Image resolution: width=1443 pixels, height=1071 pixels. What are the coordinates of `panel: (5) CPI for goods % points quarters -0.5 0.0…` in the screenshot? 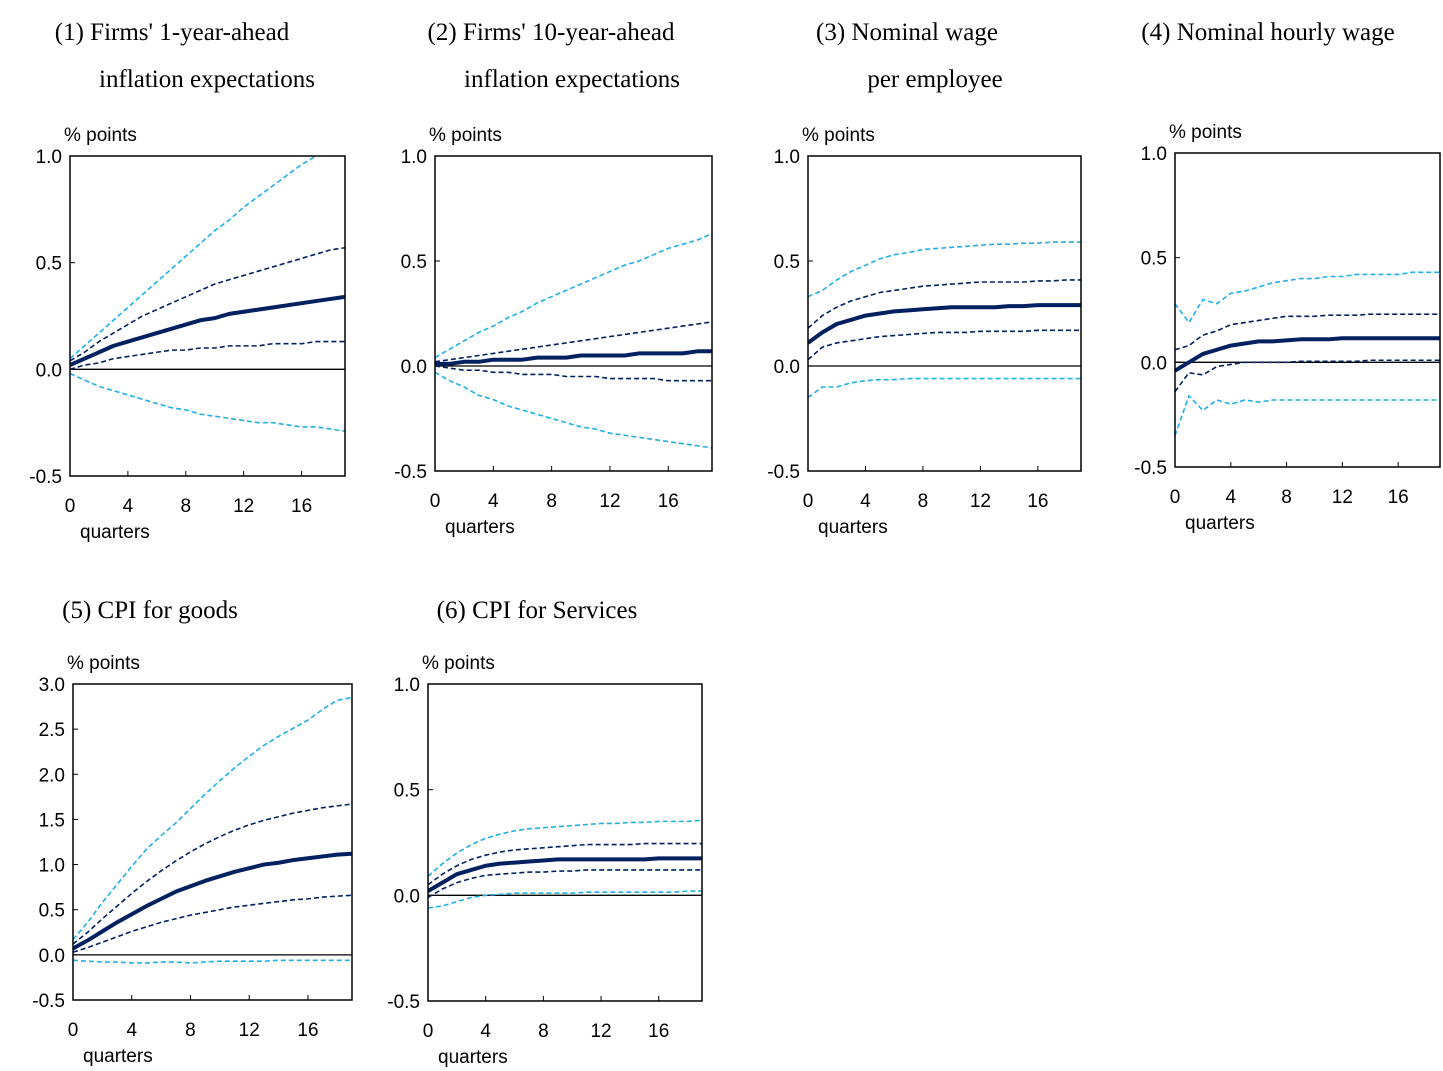 It's located at (192, 832).